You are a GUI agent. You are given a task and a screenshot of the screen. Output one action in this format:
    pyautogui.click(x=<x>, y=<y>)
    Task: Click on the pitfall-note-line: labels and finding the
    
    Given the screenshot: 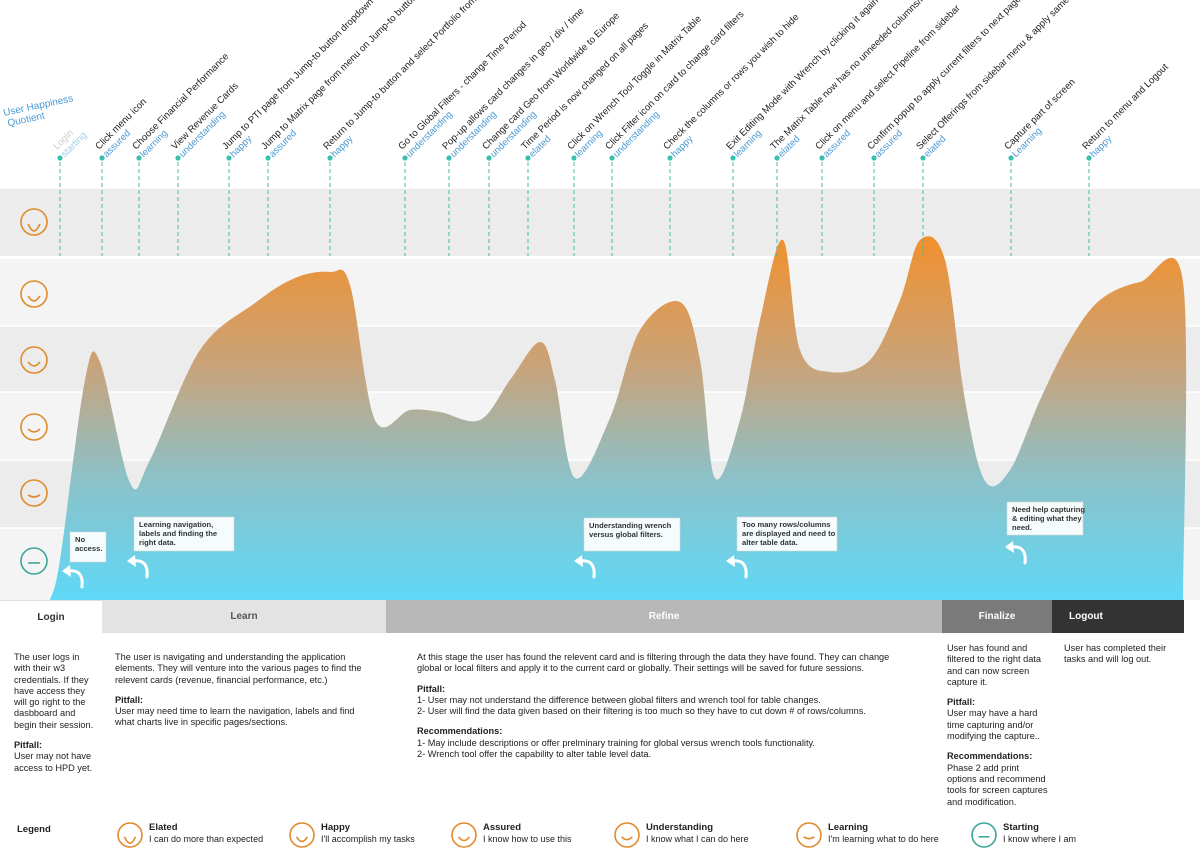 What is the action you would take?
    pyautogui.click(x=178, y=533)
    